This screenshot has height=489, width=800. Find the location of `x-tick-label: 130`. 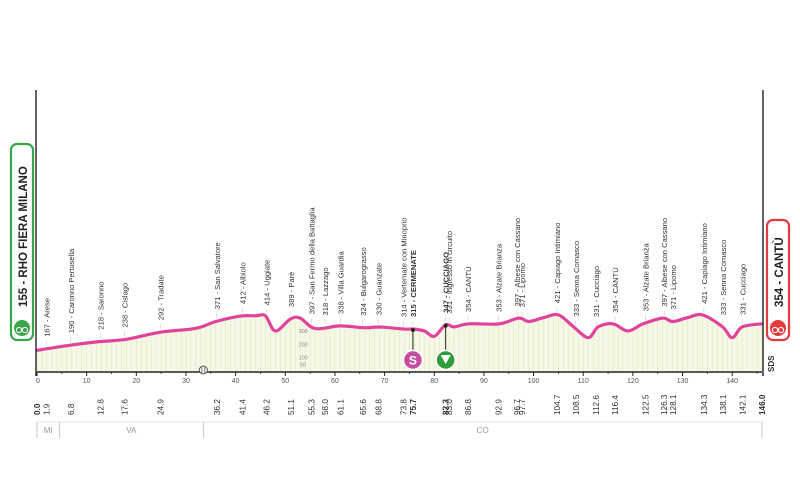

x-tick-label: 130 is located at coordinates (683, 381).